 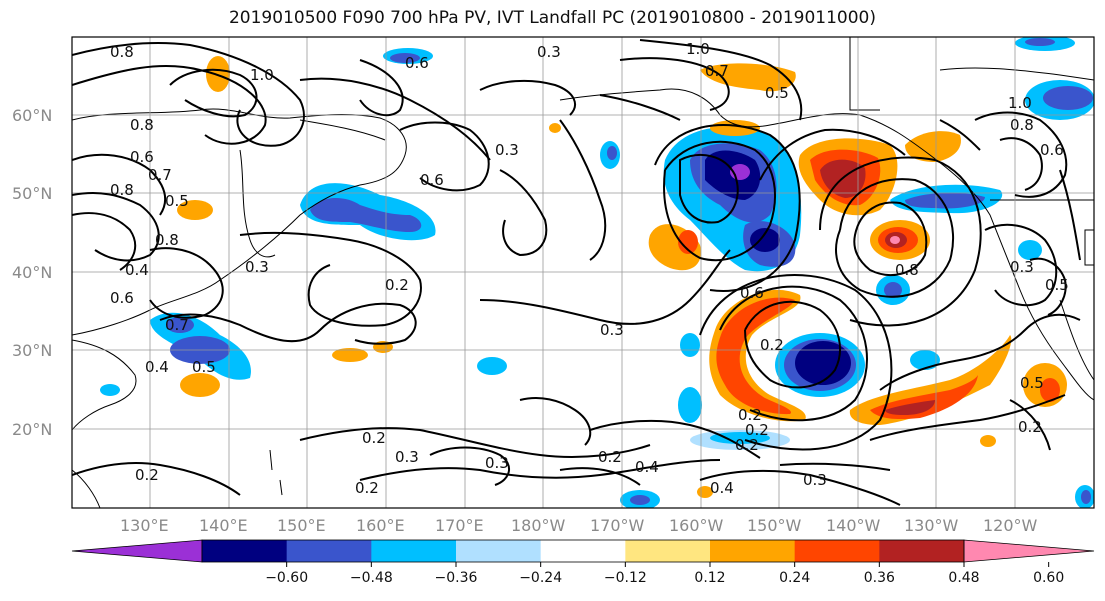 I want to click on colorbar-outline, so click(x=583, y=551).